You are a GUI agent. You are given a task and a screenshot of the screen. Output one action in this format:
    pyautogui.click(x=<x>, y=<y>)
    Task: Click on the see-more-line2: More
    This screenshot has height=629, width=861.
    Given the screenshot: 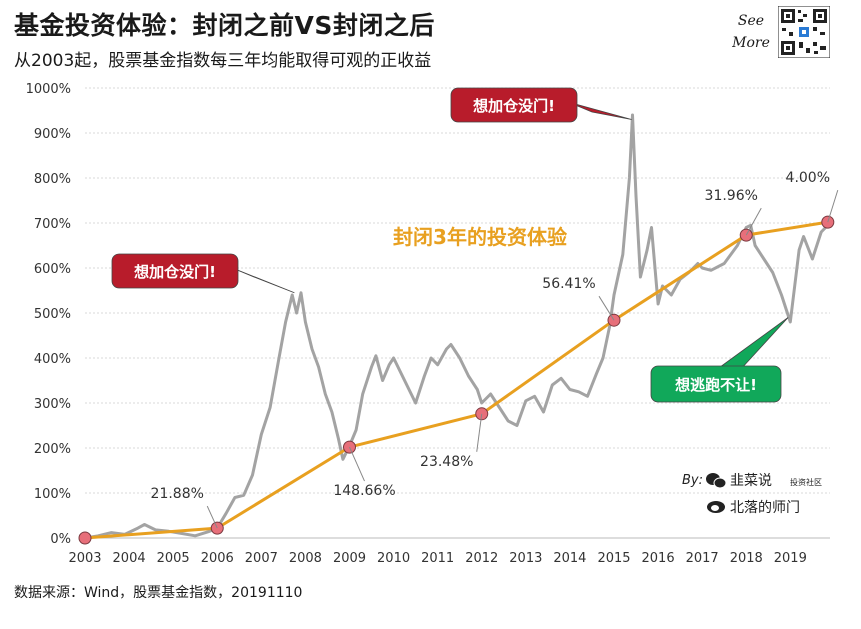 What is the action you would take?
    pyautogui.click(x=751, y=43)
    